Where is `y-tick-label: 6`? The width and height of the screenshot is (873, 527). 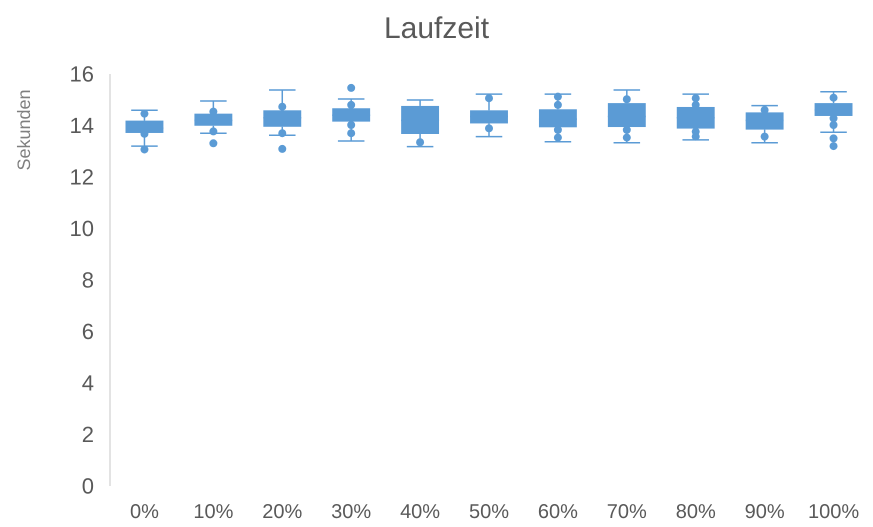
y-tick-label: 6 is located at coordinates (88, 331).